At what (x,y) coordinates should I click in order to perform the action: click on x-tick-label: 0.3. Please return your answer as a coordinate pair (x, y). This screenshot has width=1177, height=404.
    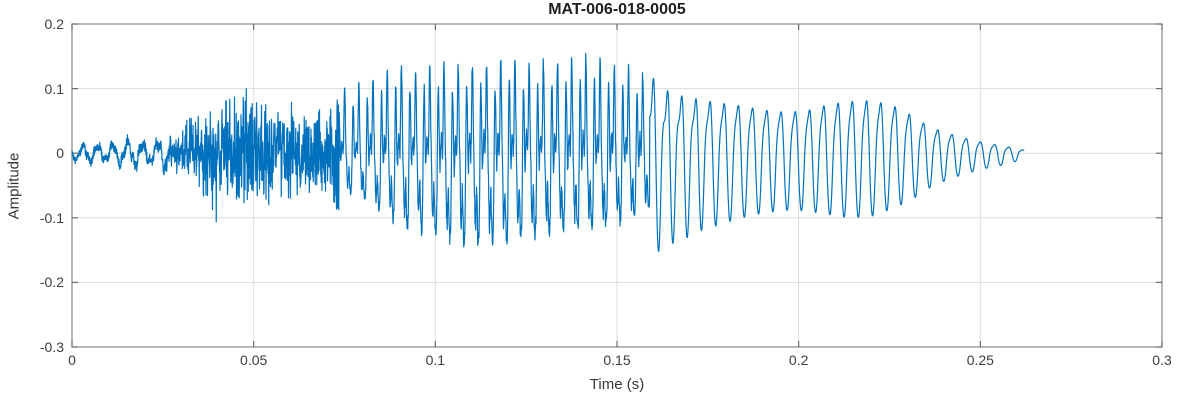
    Looking at the image, I should click on (1162, 360).